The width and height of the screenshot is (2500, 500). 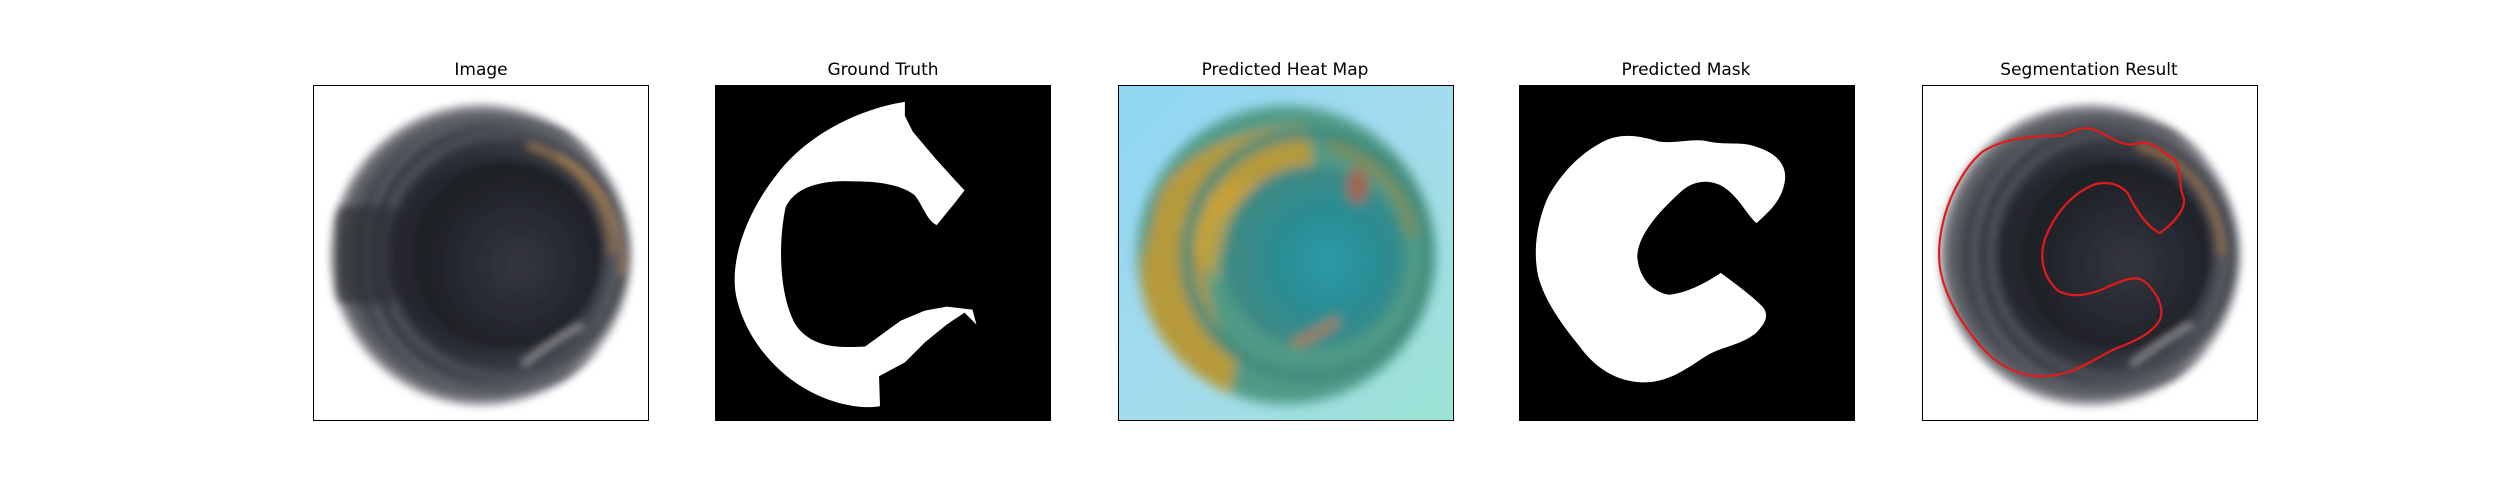 I want to click on endoscopy-image, so click(x=481, y=255).